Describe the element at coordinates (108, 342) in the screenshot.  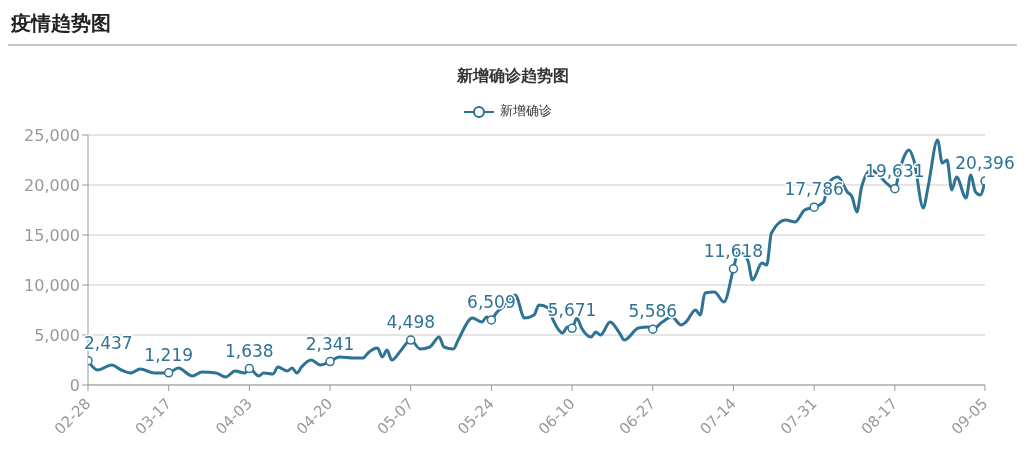
I see `data-label: 2,437` at that location.